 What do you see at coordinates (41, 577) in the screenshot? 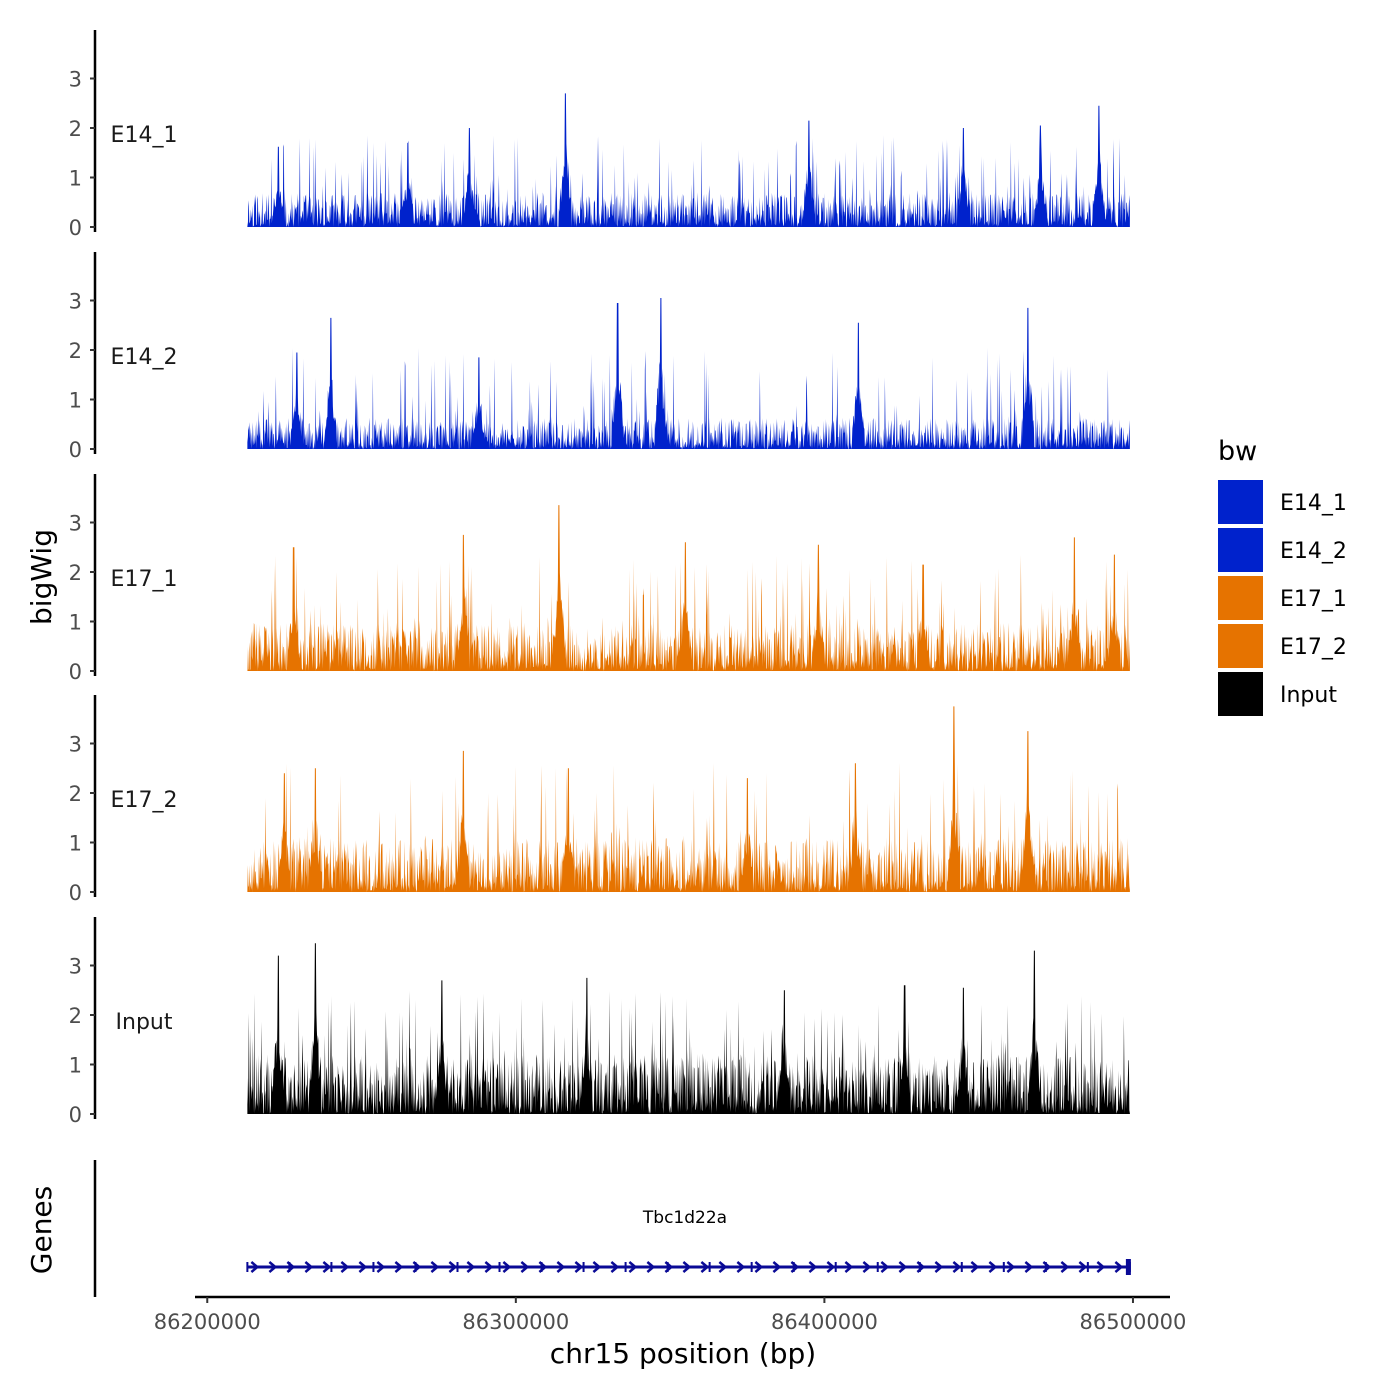
I see `y-axis-title: bigWig` at bounding box center [41, 577].